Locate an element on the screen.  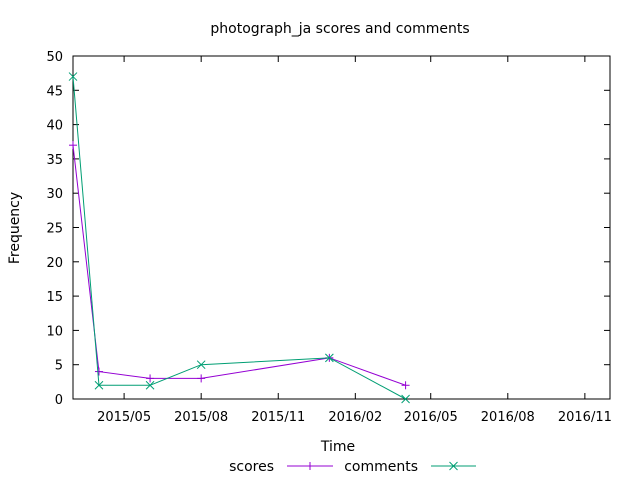
y-tick-label: 45 is located at coordinates (54, 91).